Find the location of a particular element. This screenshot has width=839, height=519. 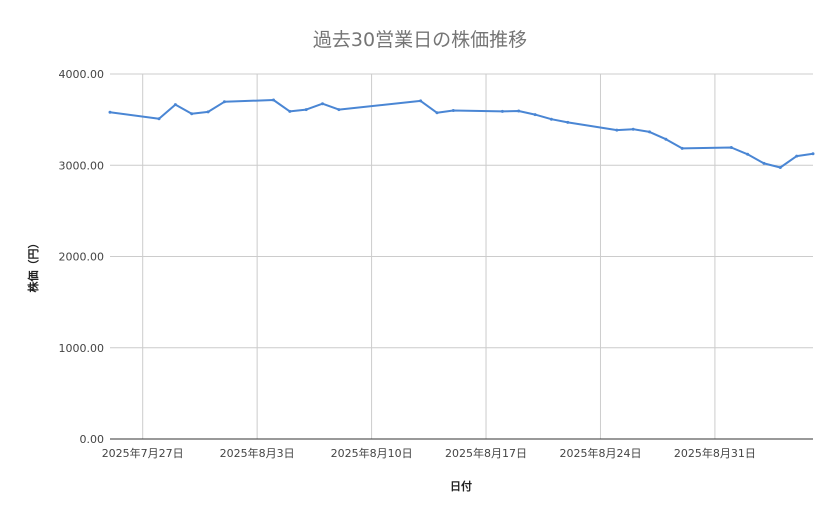

y-axis-ticks: 0.00 1000.00 2000.00 3000.00 4000.00 is located at coordinates (82, 257).